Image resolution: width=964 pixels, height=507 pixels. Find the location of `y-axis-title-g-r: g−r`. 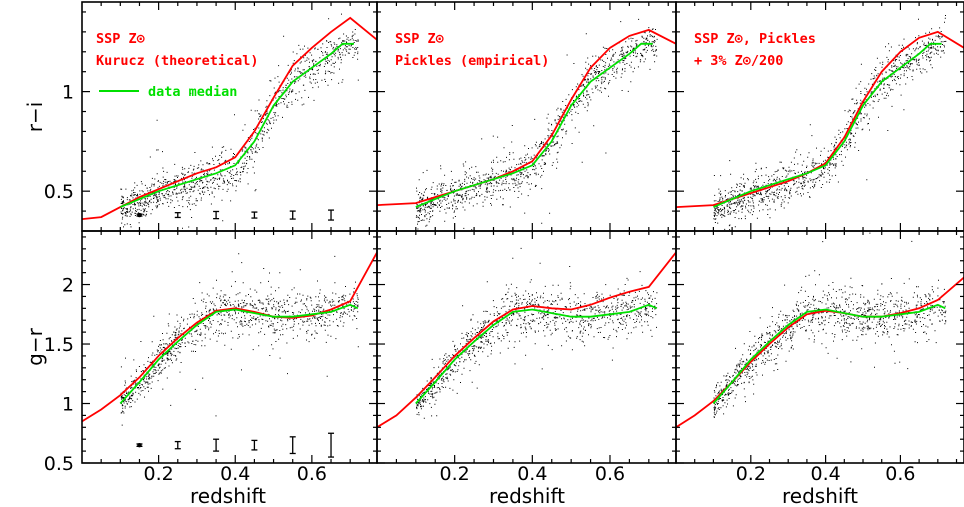

y-axis-title-g-r: g−r is located at coordinates (35, 346).